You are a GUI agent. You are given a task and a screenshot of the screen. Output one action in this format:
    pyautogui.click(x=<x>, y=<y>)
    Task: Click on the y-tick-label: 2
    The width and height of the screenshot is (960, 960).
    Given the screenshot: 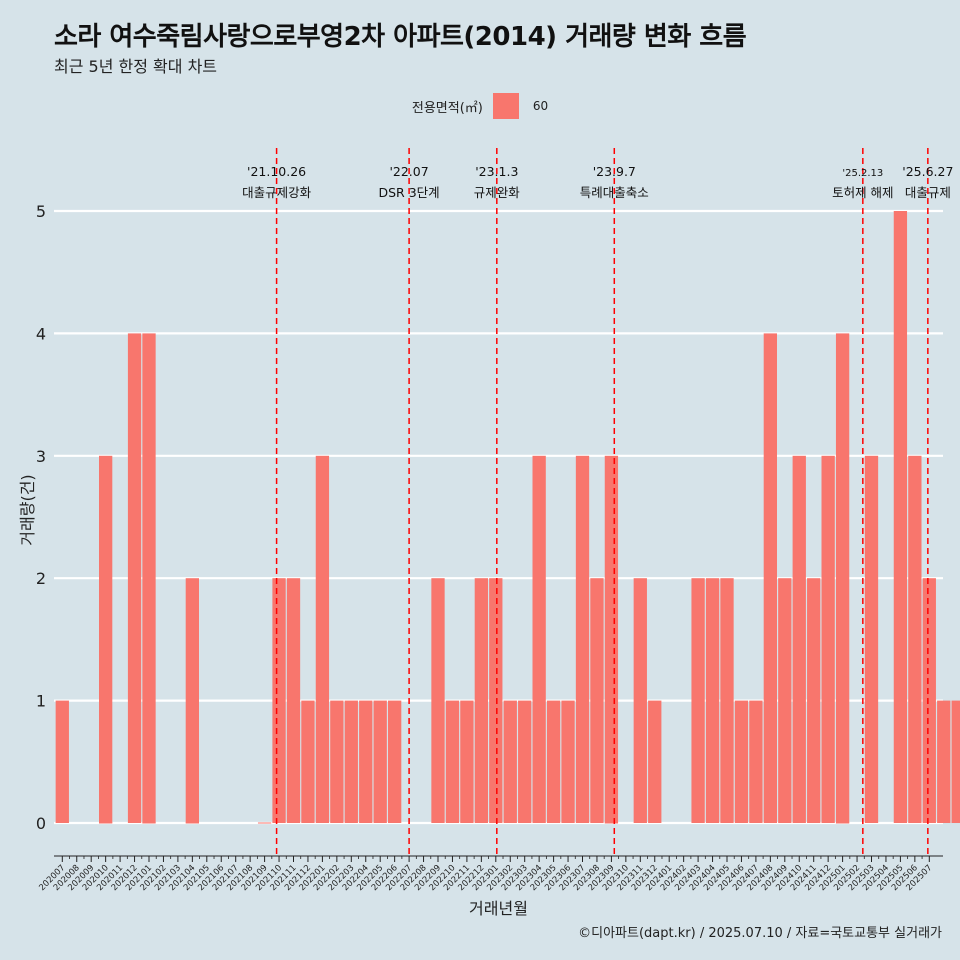 What is the action you would take?
    pyautogui.click(x=41, y=578)
    